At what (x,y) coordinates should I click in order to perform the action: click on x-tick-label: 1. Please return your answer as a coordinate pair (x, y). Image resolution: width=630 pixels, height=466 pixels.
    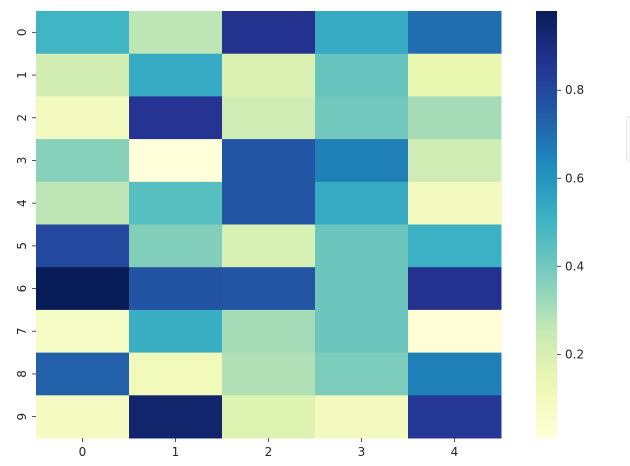
    Looking at the image, I should click on (176, 452).